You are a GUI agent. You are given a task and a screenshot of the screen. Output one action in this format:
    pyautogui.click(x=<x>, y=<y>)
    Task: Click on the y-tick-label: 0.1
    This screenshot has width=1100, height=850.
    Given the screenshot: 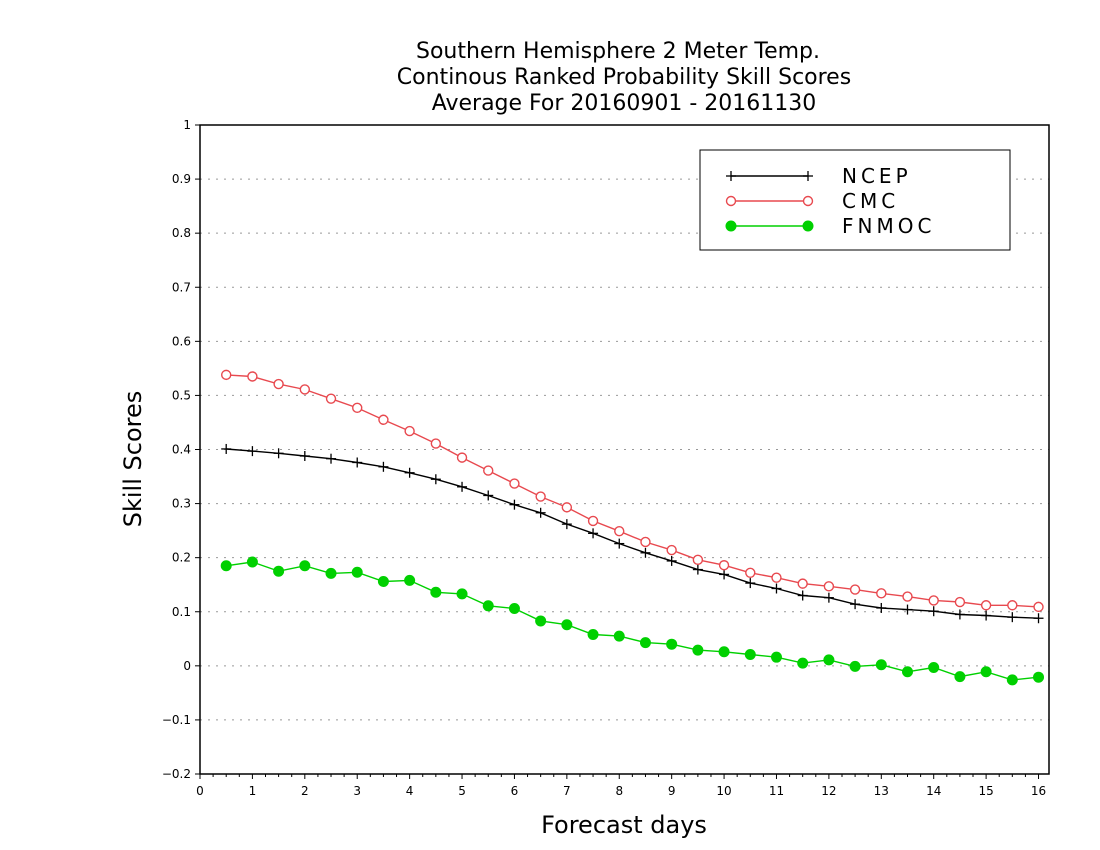 What is the action you would take?
    pyautogui.click(x=181, y=612)
    